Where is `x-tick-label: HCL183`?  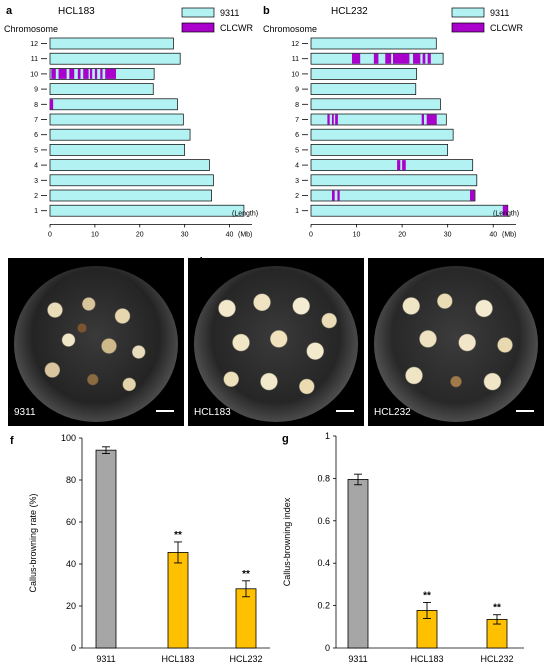 x-tick-label: HCL183 is located at coordinates (177, 659).